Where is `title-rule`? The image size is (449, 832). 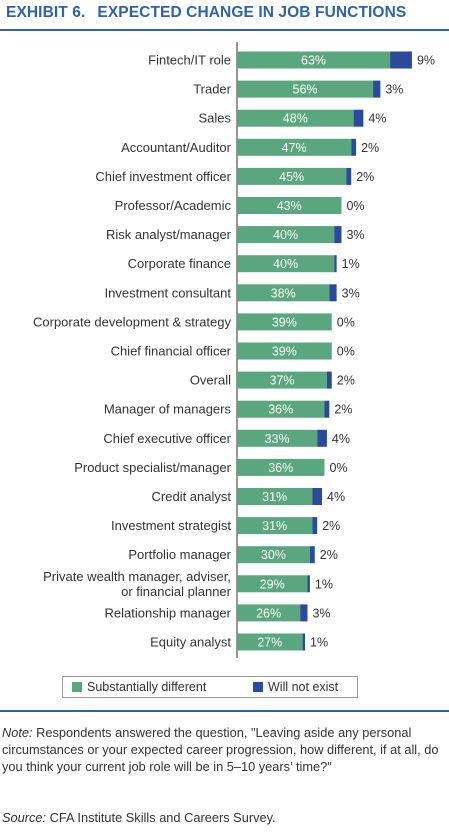
title-rule is located at coordinates (224, 30).